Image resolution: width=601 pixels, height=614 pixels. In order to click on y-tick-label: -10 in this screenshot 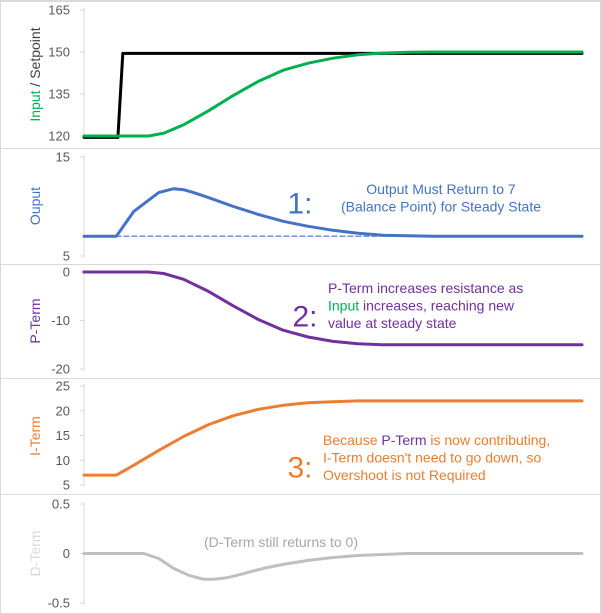, I will do `click(60, 320)`.